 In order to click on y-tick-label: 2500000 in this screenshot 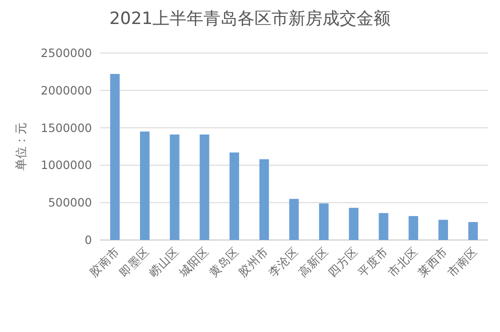, I will do `click(66, 53)`.